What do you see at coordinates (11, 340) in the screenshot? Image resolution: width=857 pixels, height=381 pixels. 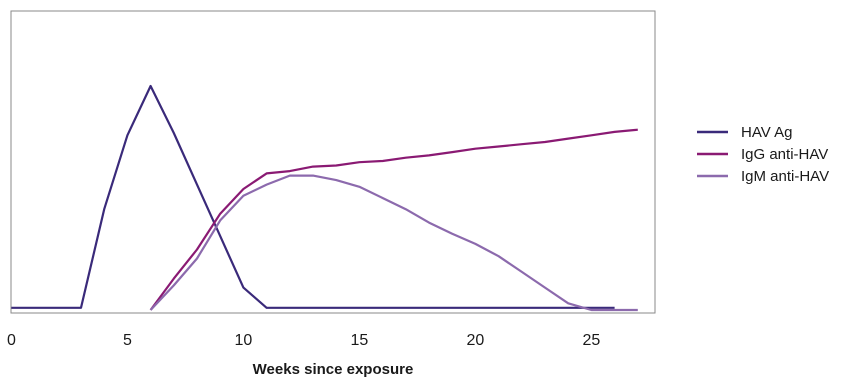 I see `x-tick-label: 0` at bounding box center [11, 340].